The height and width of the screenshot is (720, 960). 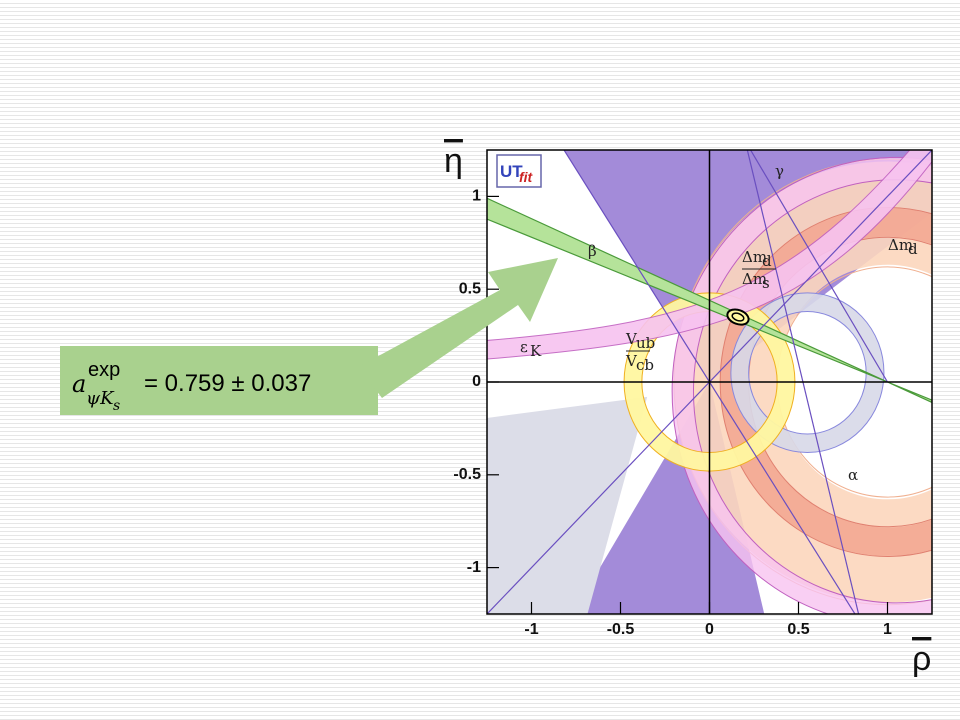 I want to click on x-tick-label: 1, so click(x=887, y=629).